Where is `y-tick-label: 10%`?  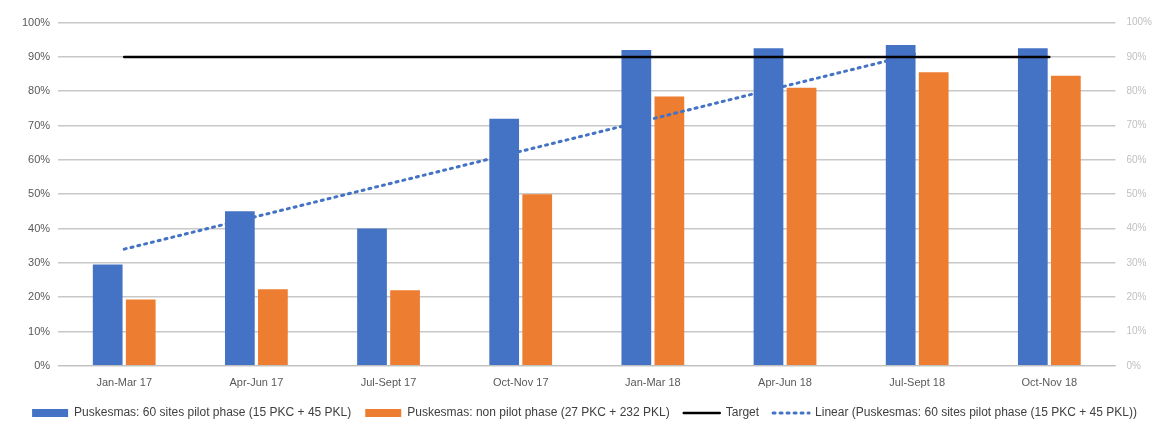 y-tick-label: 10% is located at coordinates (39, 330).